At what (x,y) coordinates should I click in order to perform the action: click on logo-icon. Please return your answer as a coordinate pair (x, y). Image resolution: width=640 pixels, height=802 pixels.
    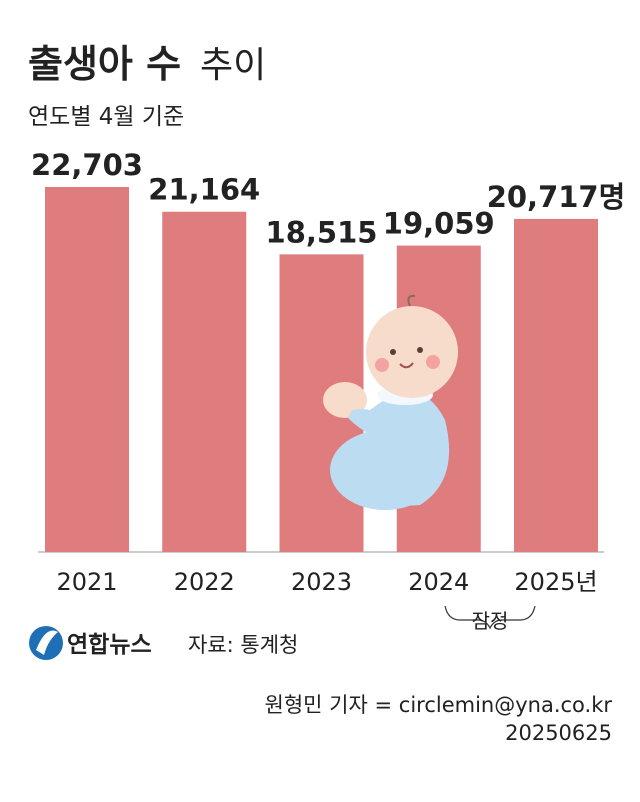
    Looking at the image, I should click on (46, 643).